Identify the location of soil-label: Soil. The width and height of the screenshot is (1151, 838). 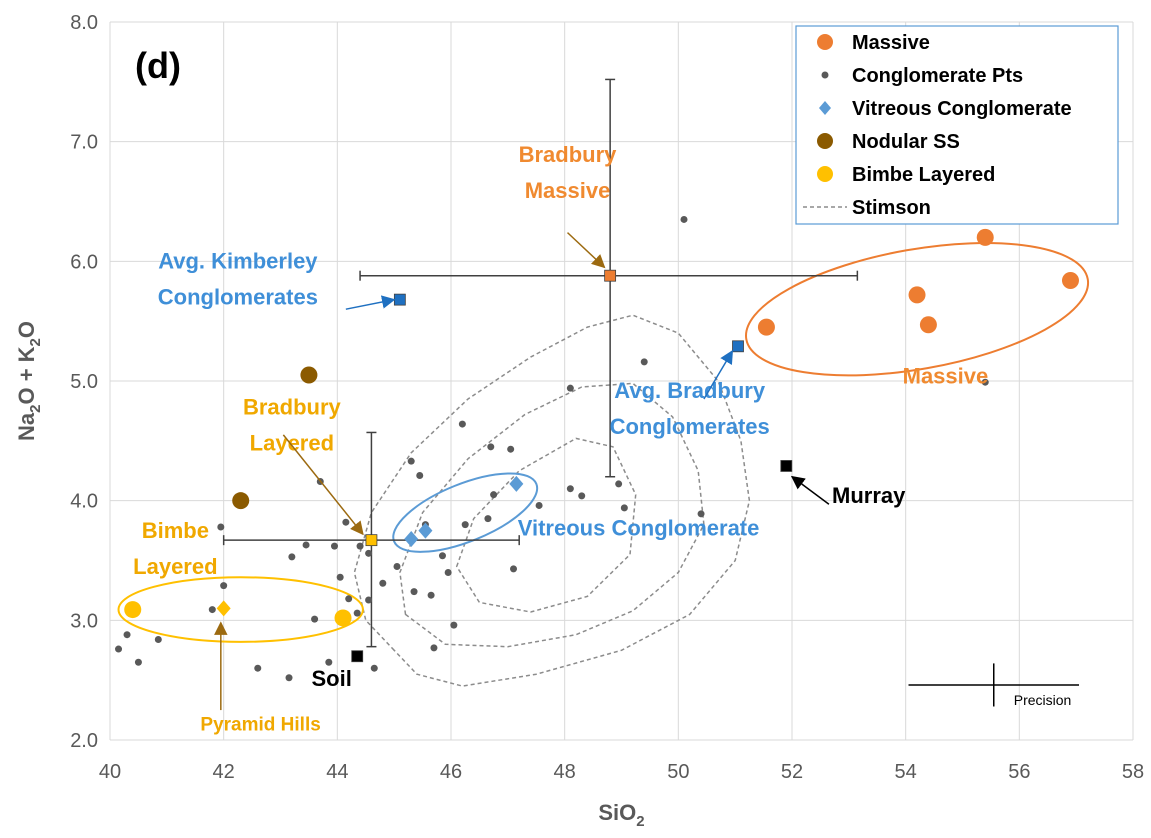
(331, 678).